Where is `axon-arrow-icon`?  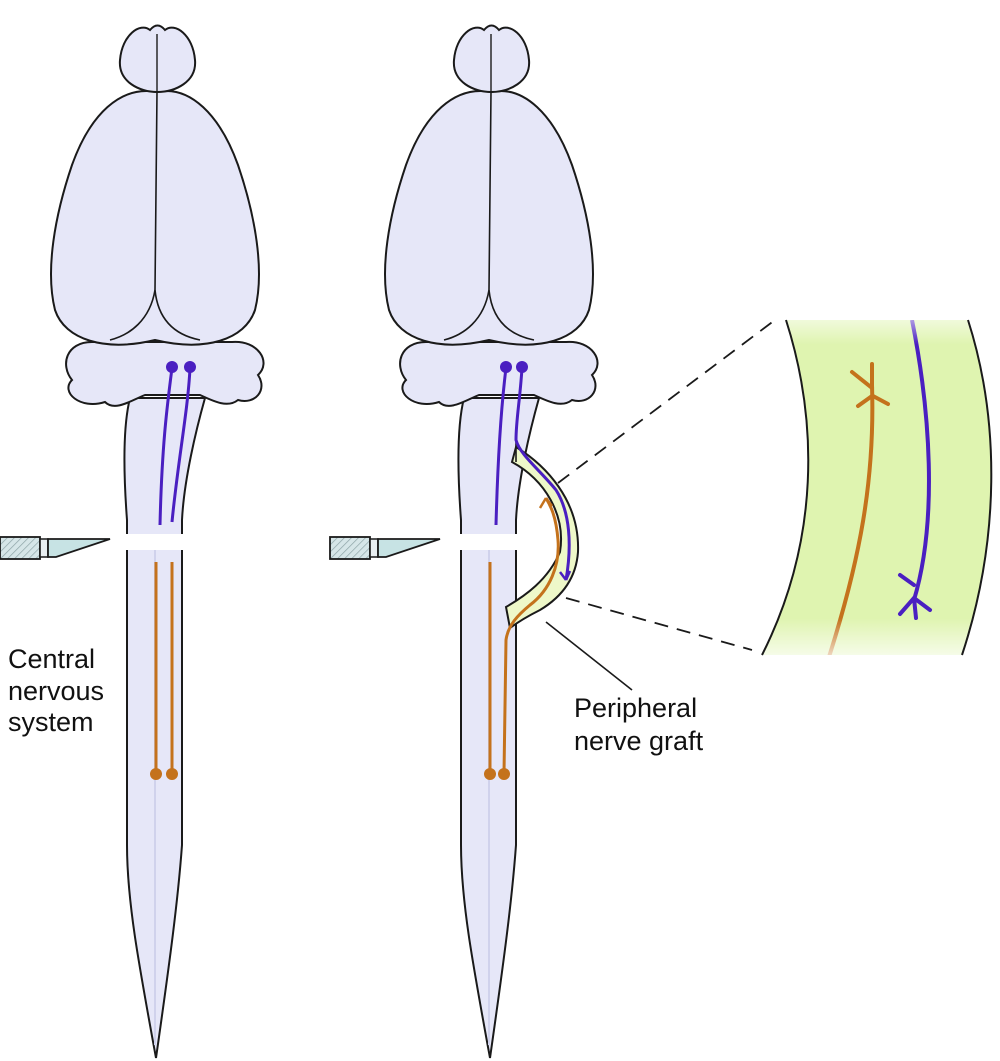
axon-arrow-icon is located at coordinates (891, 491).